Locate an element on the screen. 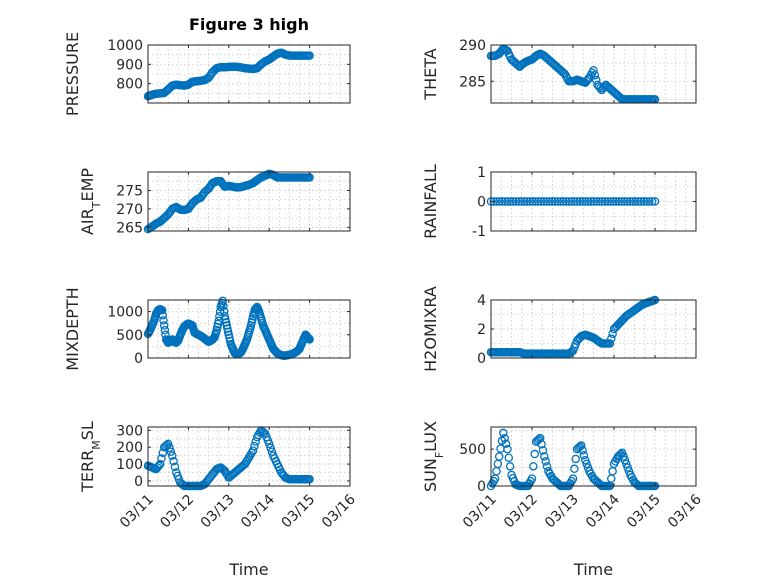 The width and height of the screenshot is (778, 583). mixdepth-axes-box is located at coordinates (249, 329).